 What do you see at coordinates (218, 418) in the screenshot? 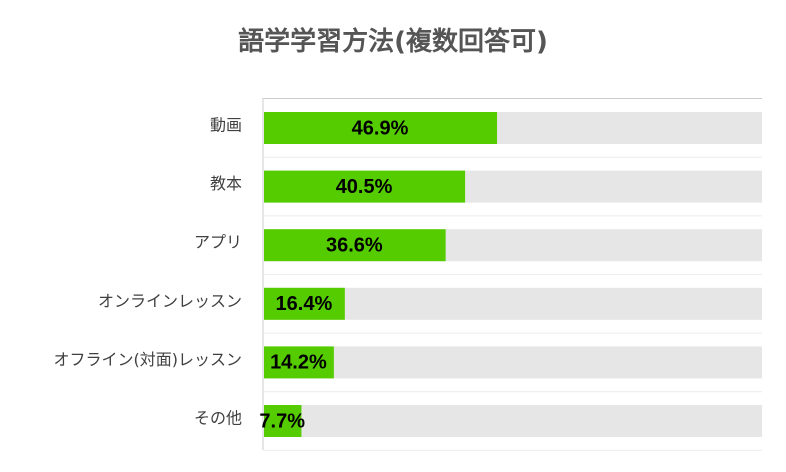
I see `category-label: その他` at bounding box center [218, 418].